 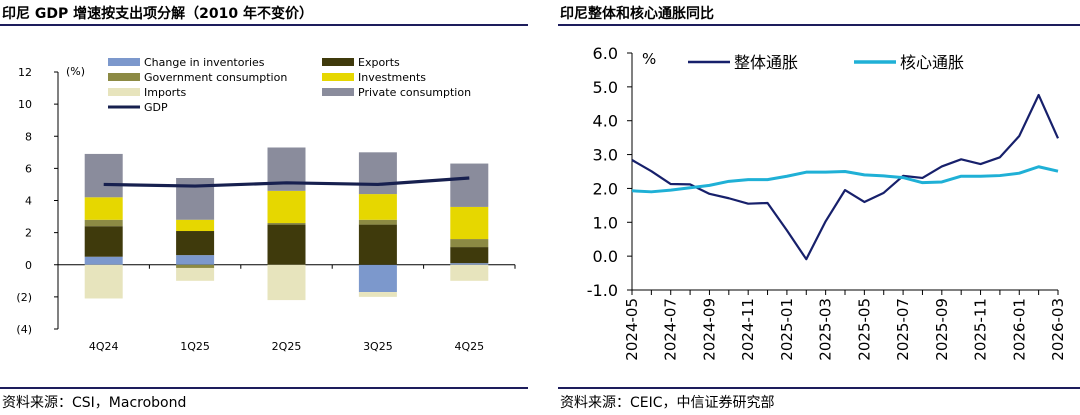 I want to click on legend-swatch-private-consumption, so click(x=338, y=92).